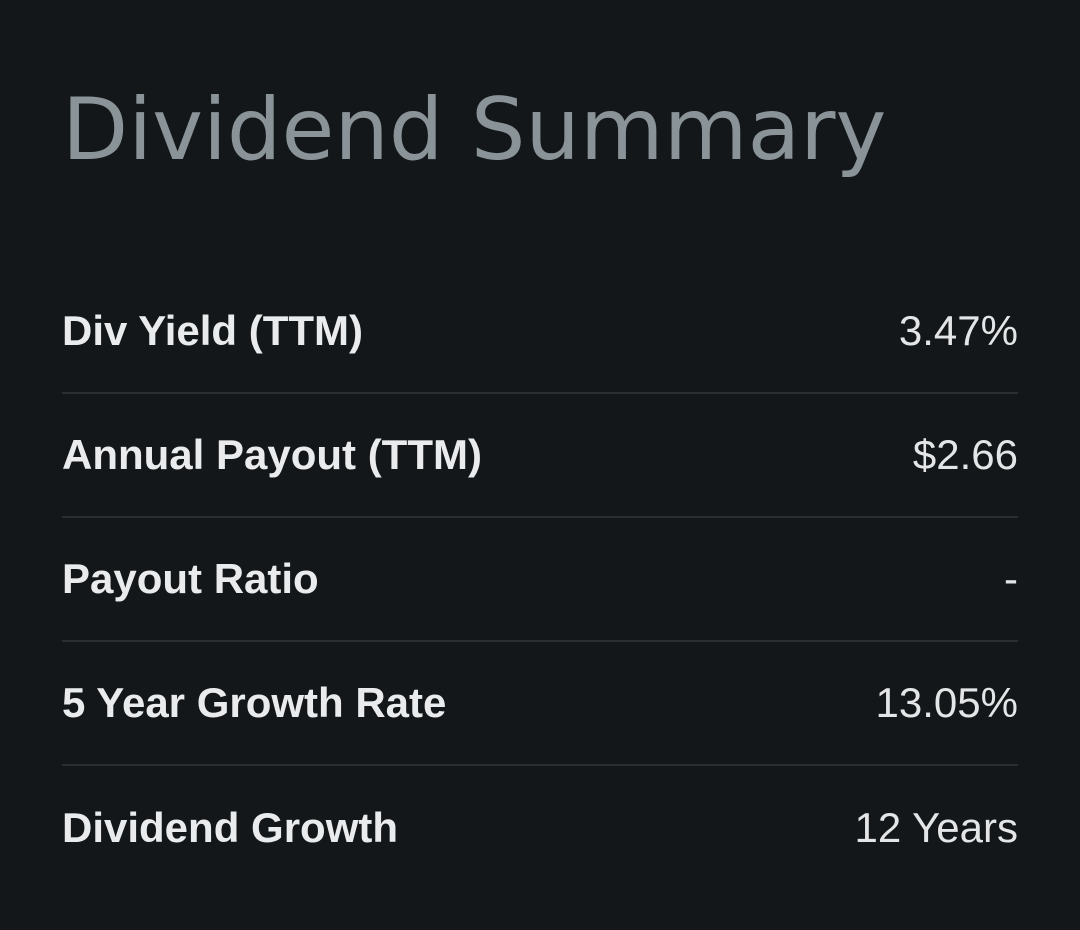 This screenshot has width=1080, height=930. Describe the element at coordinates (190, 578) in the screenshot. I see `payout-ratio-label: Payout Ratio` at that location.